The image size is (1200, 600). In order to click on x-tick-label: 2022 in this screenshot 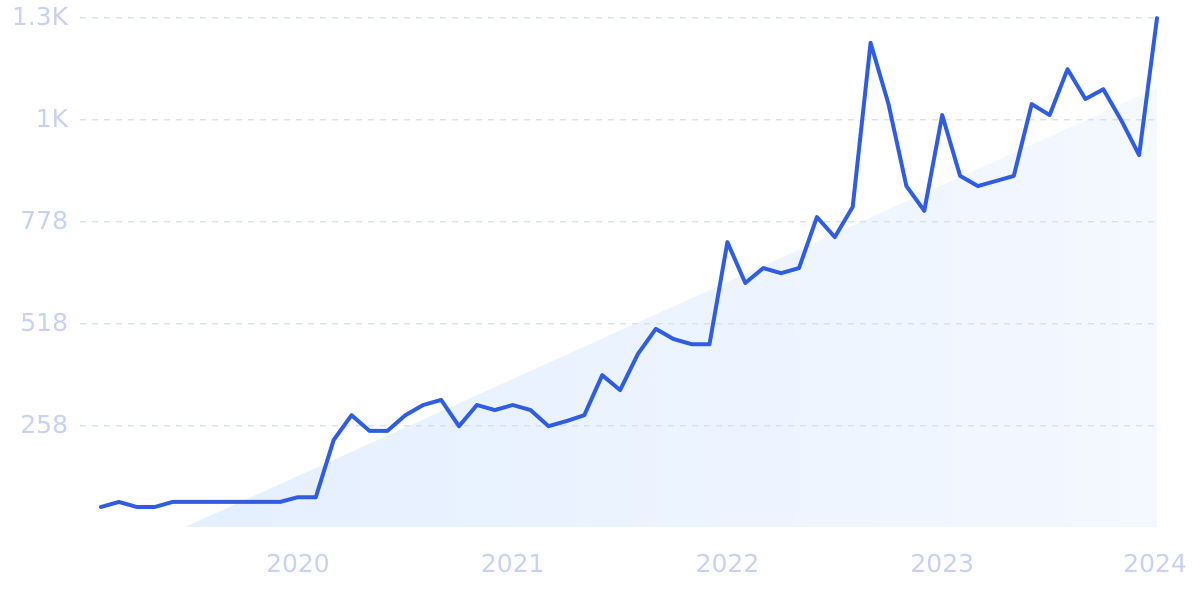, I will do `click(728, 563)`.